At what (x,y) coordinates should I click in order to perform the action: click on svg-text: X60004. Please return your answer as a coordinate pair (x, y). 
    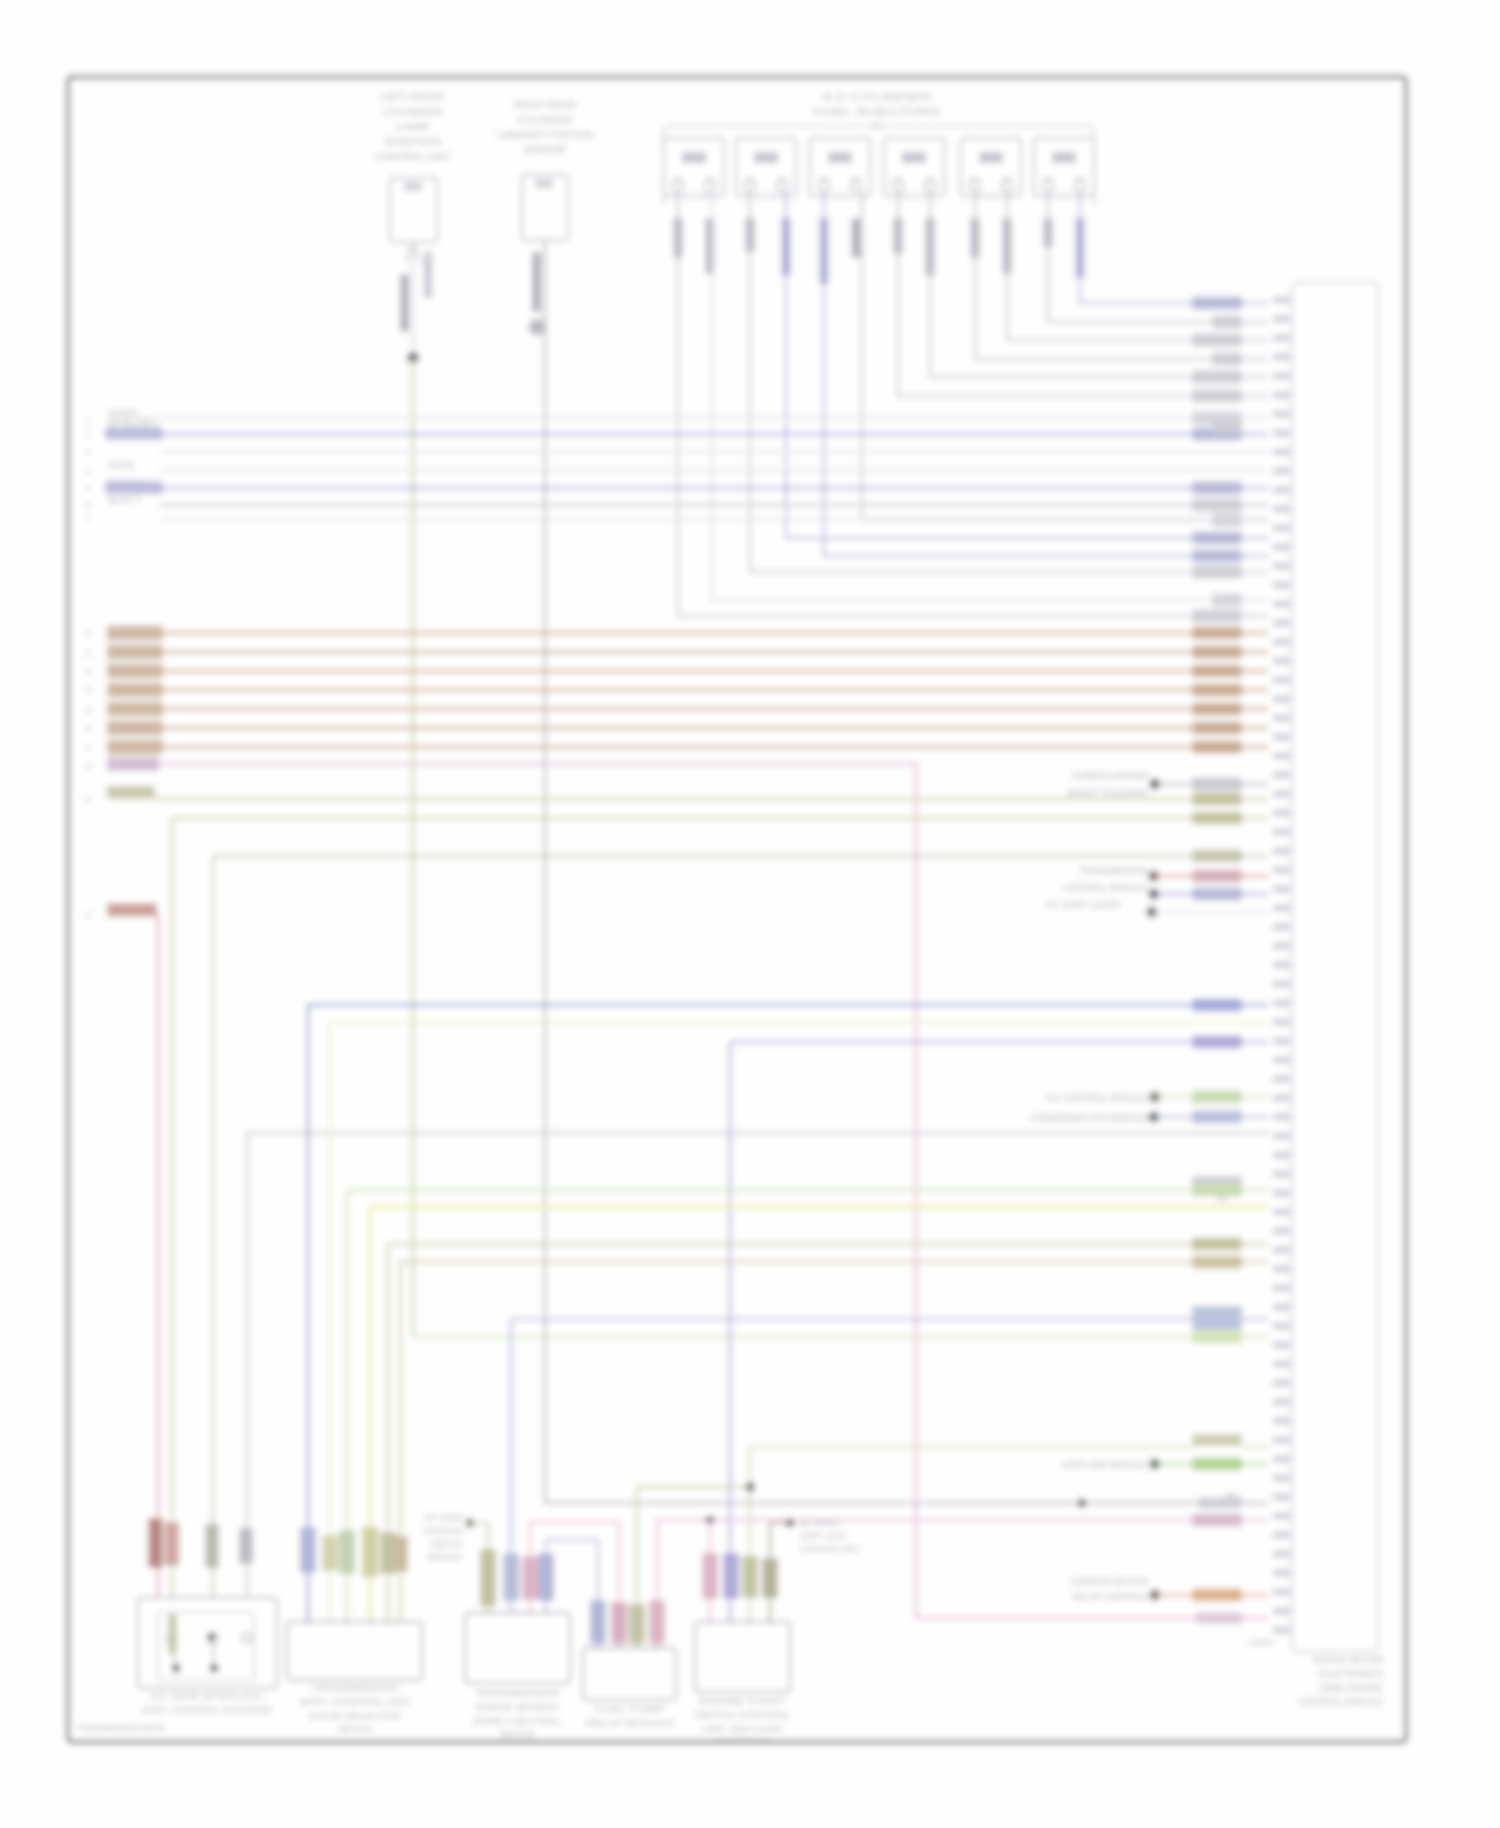
    Looking at the image, I should click on (1261, 1643).